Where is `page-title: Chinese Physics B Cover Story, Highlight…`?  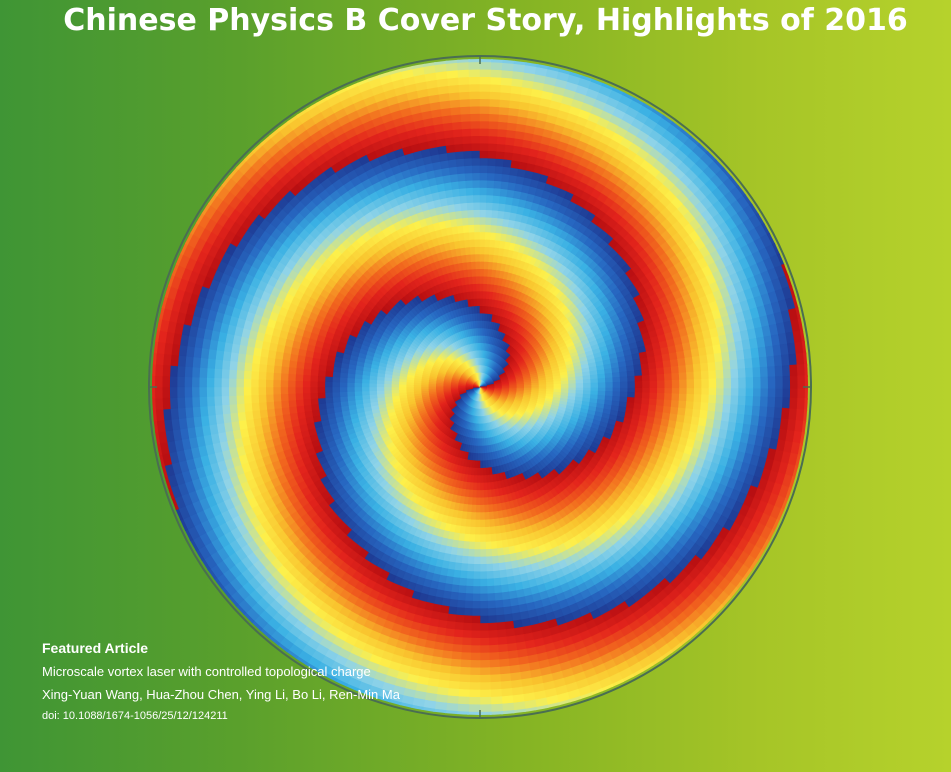
page-title: Chinese Physics B Cover Story, Highlight… is located at coordinates (485, 20).